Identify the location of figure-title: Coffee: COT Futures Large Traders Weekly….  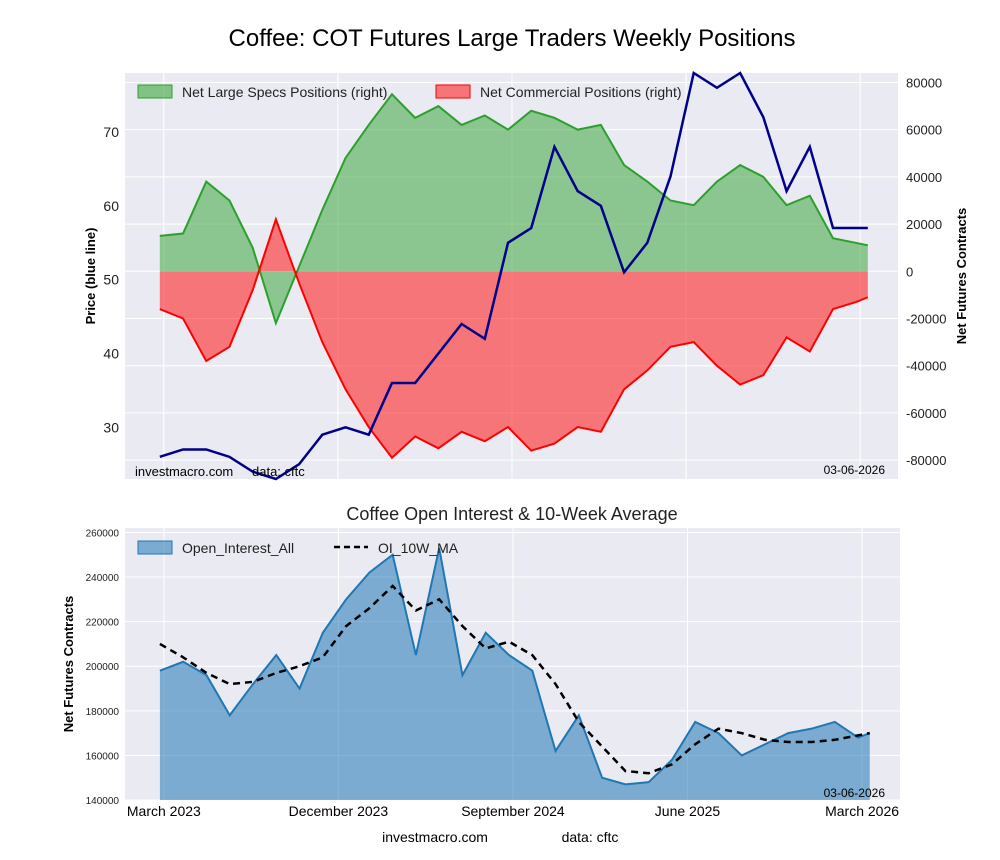
(512, 38).